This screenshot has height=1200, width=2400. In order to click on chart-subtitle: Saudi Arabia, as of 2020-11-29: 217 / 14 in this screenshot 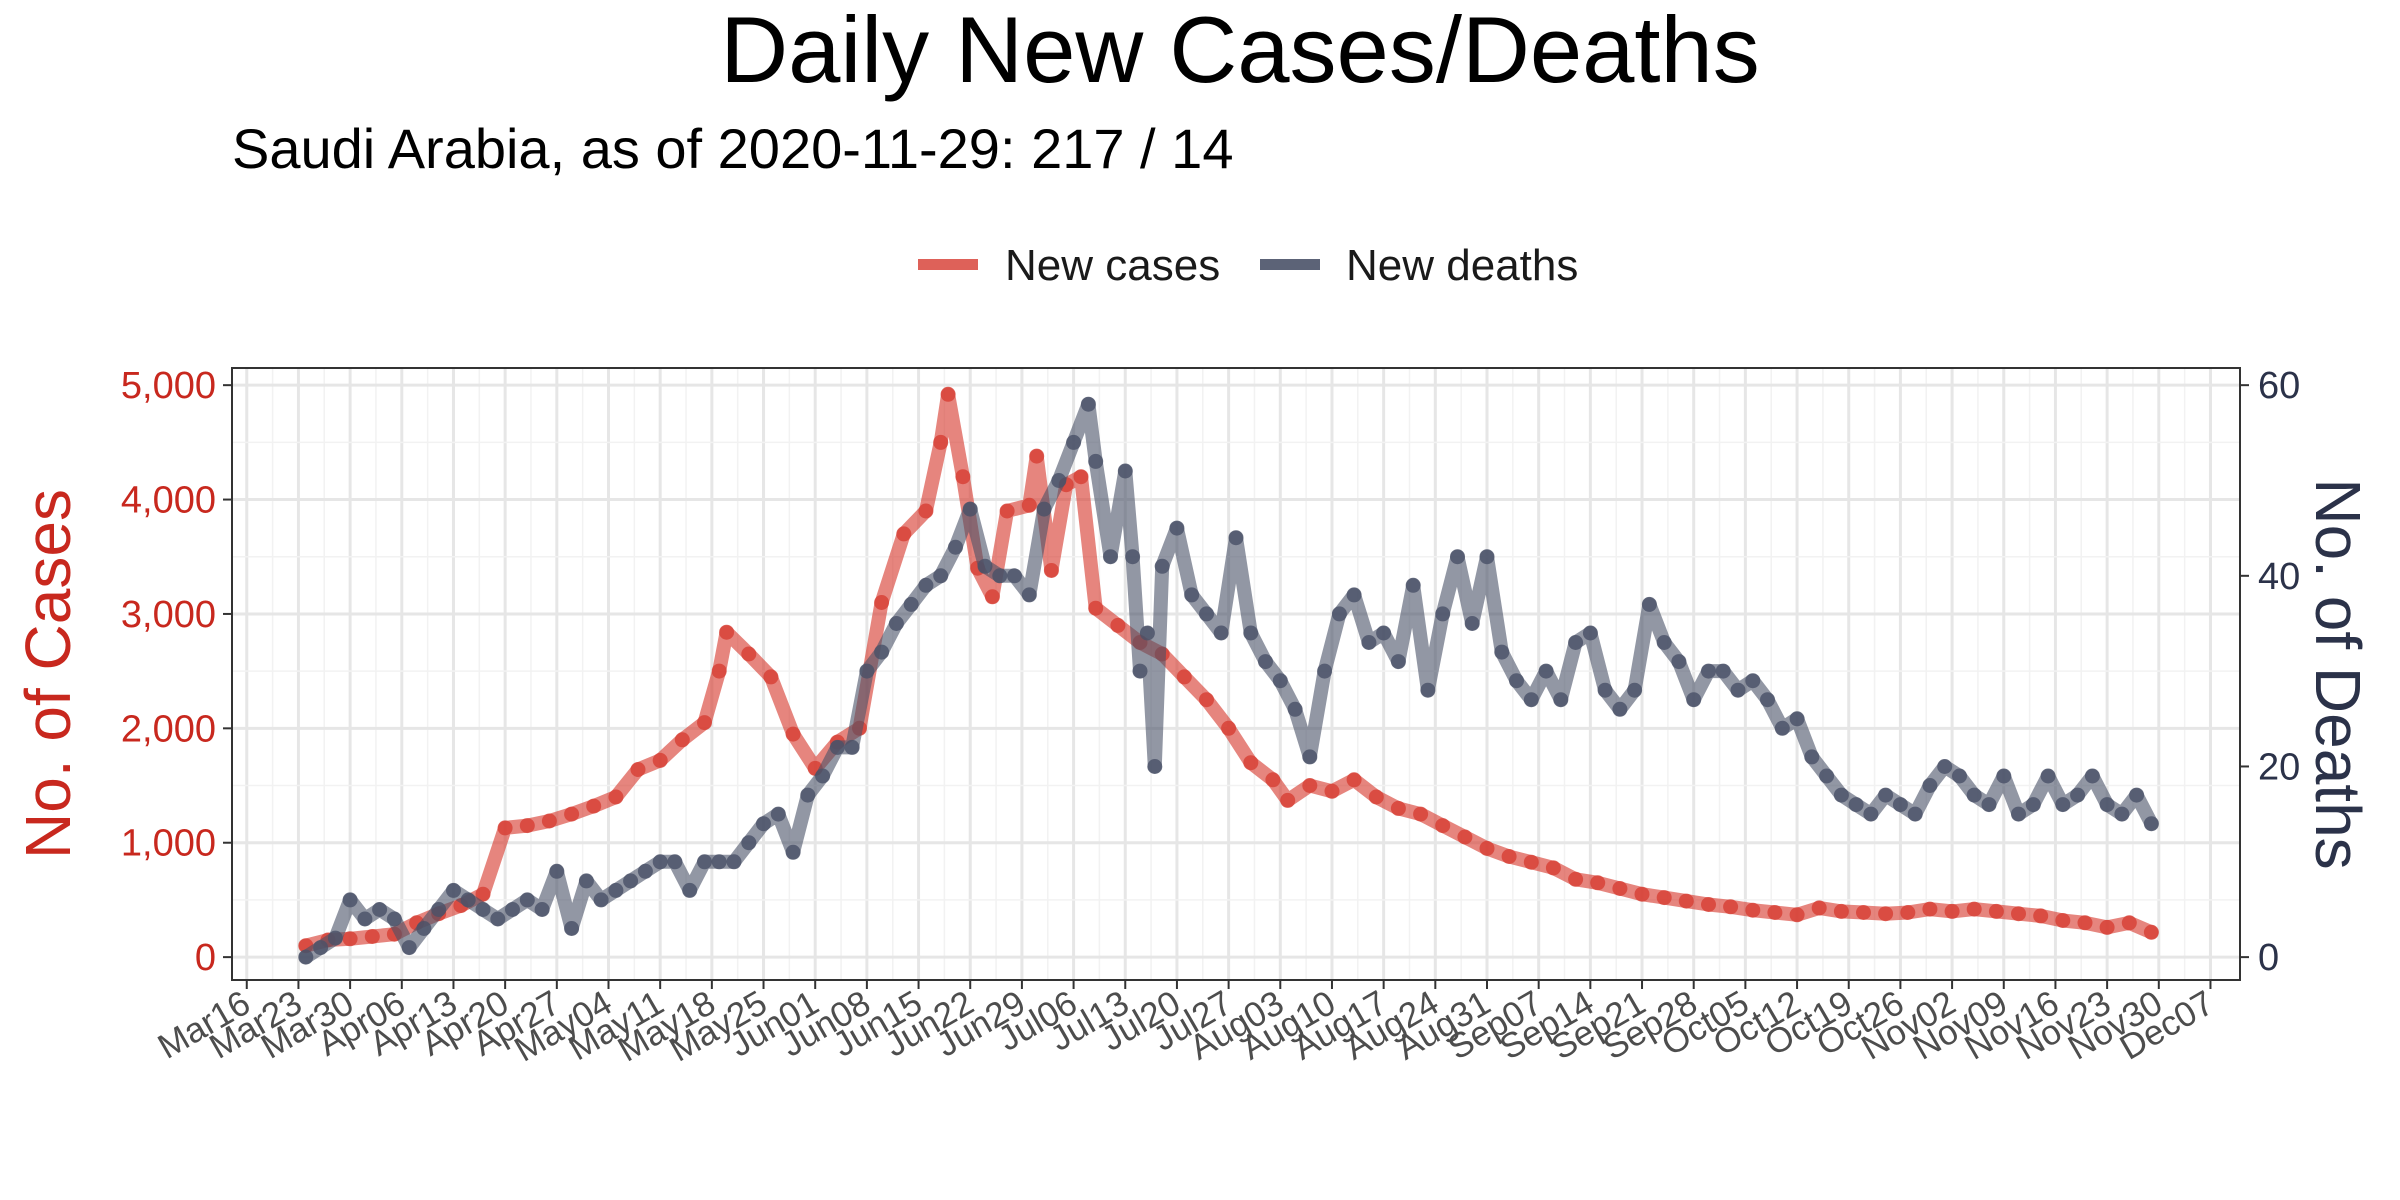, I will do `click(732, 148)`.